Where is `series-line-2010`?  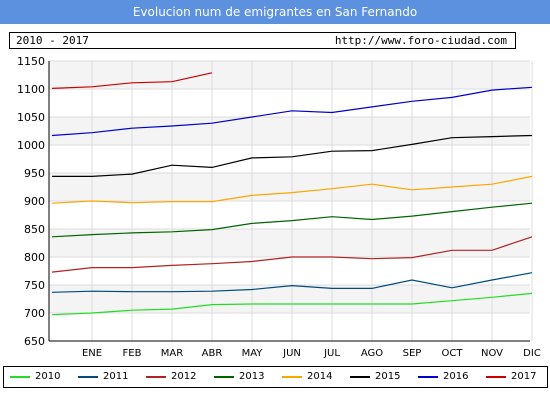 series-line-2010 is located at coordinates (292, 304).